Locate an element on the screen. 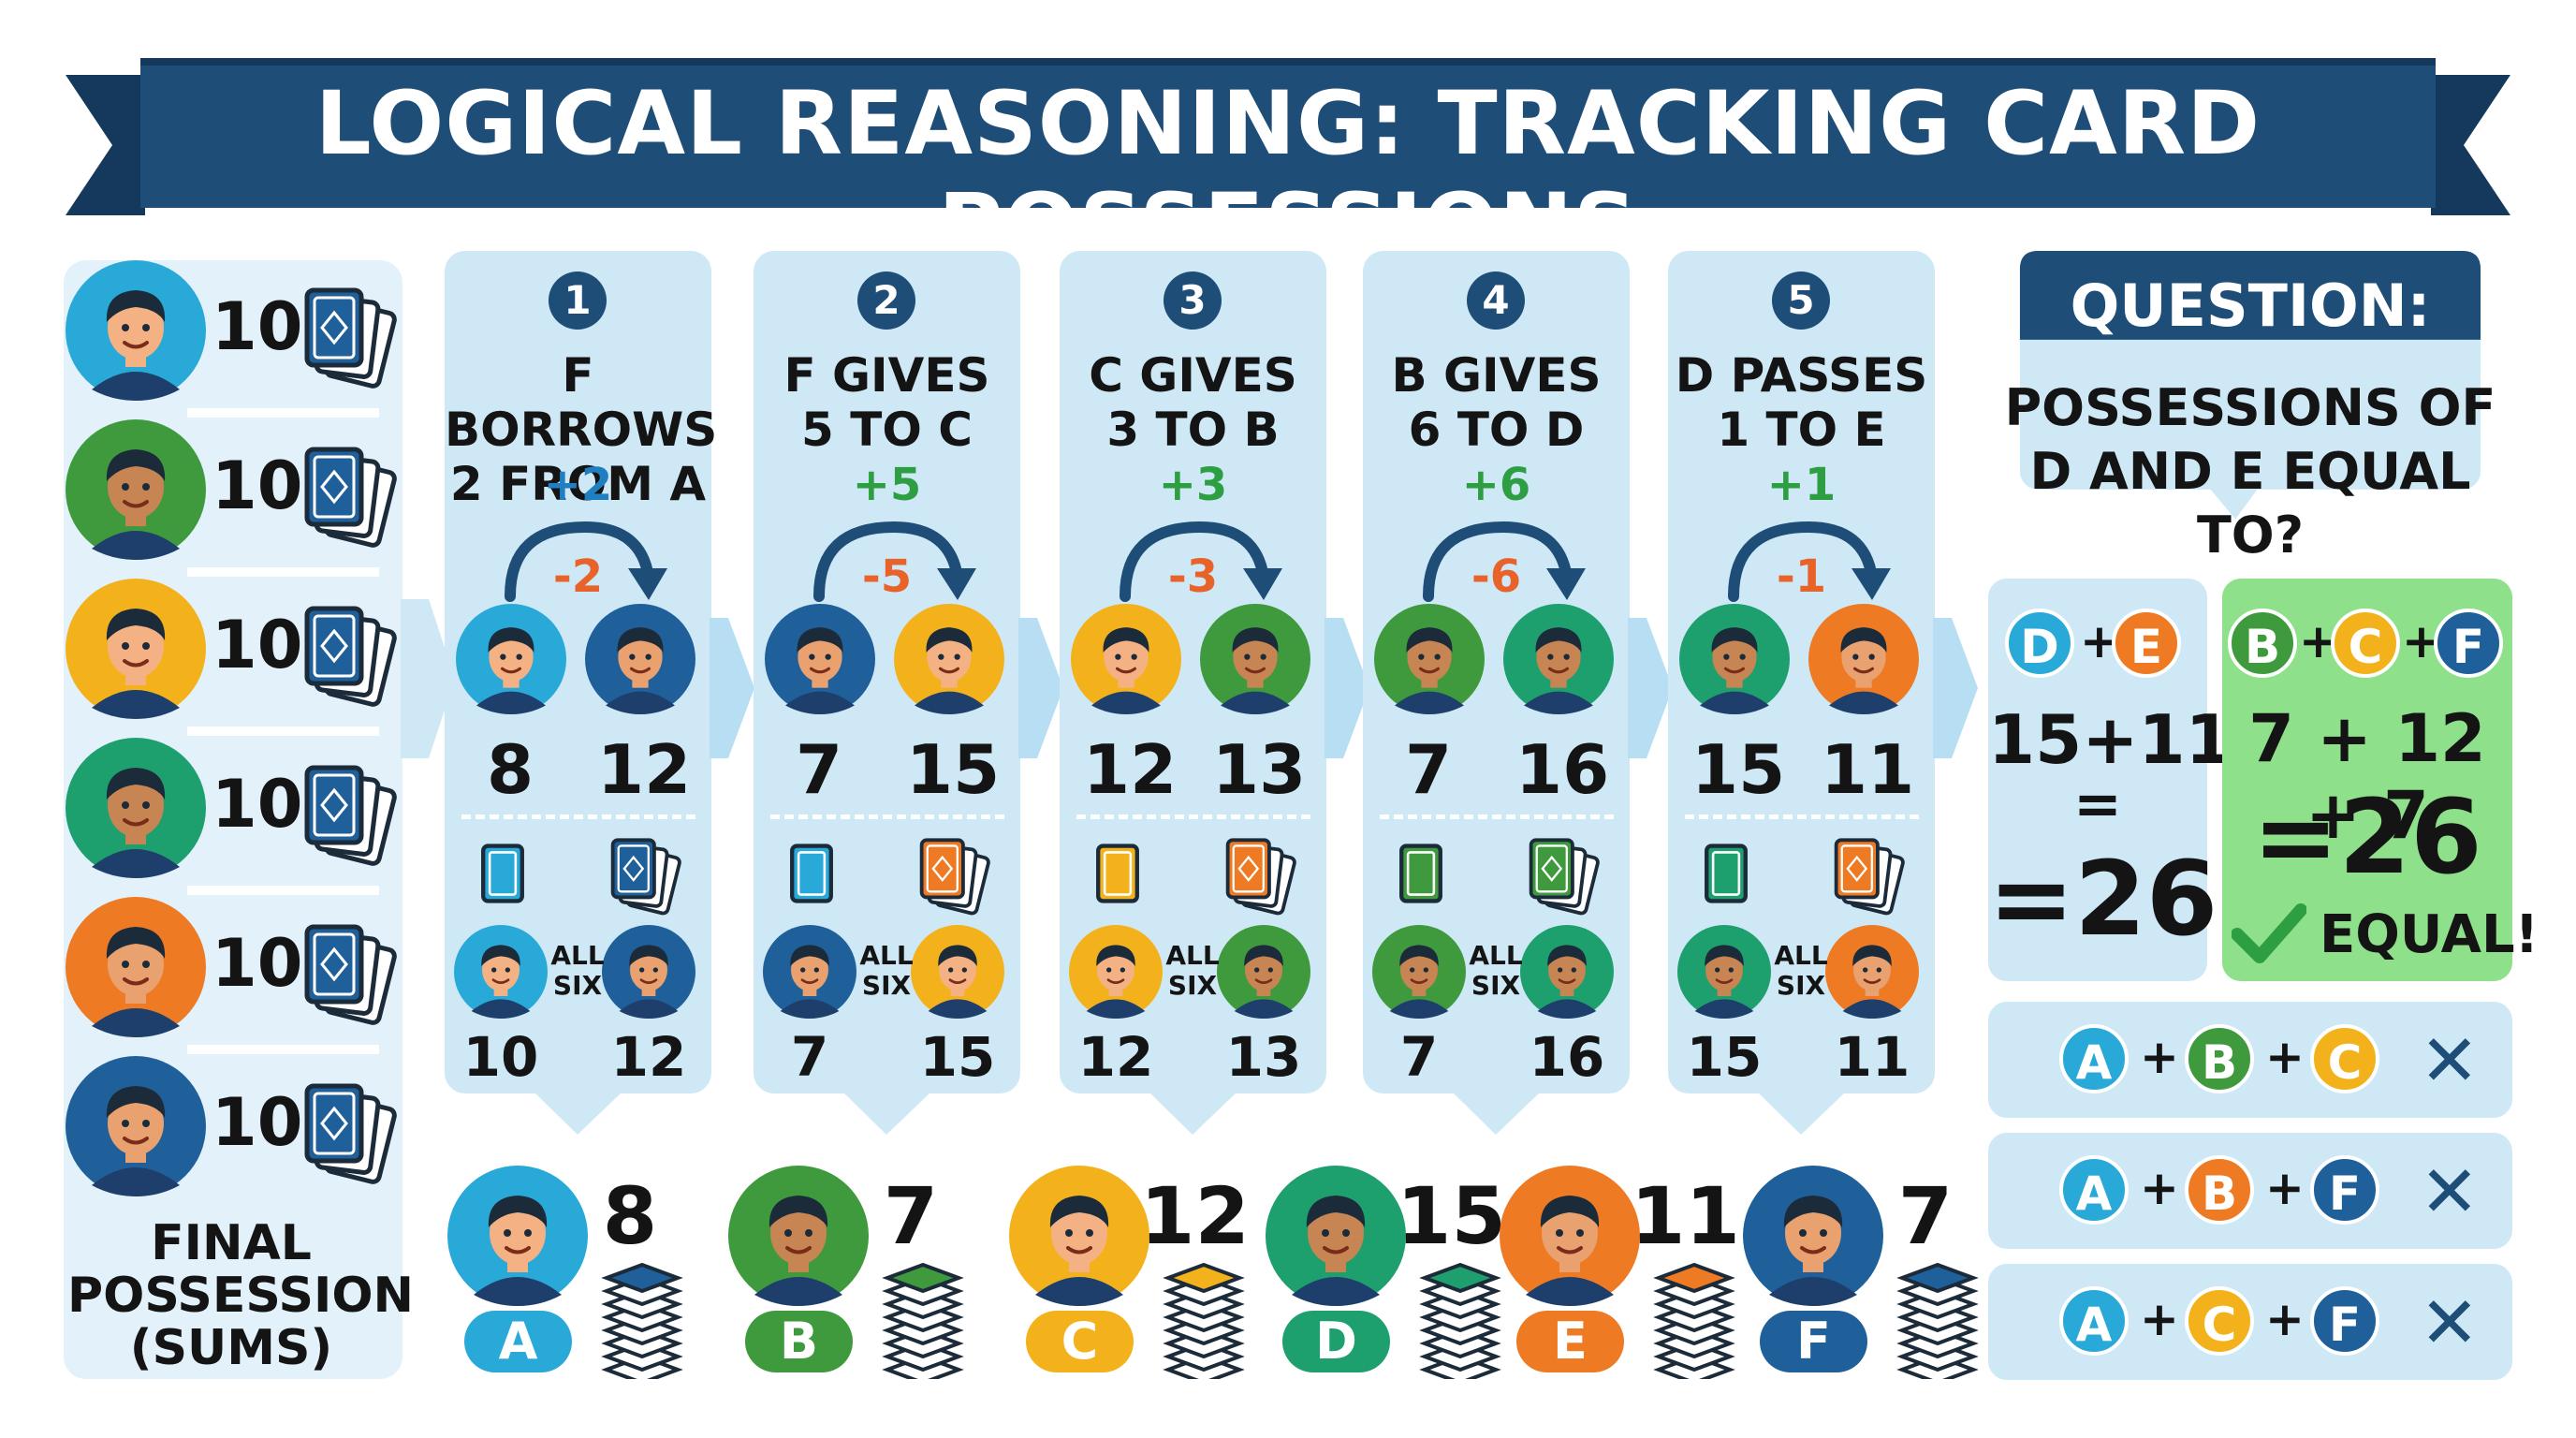 Image resolution: width=2576 pixels, height=1438 pixels. step-arrow-icon is located at coordinates (1347, 688).